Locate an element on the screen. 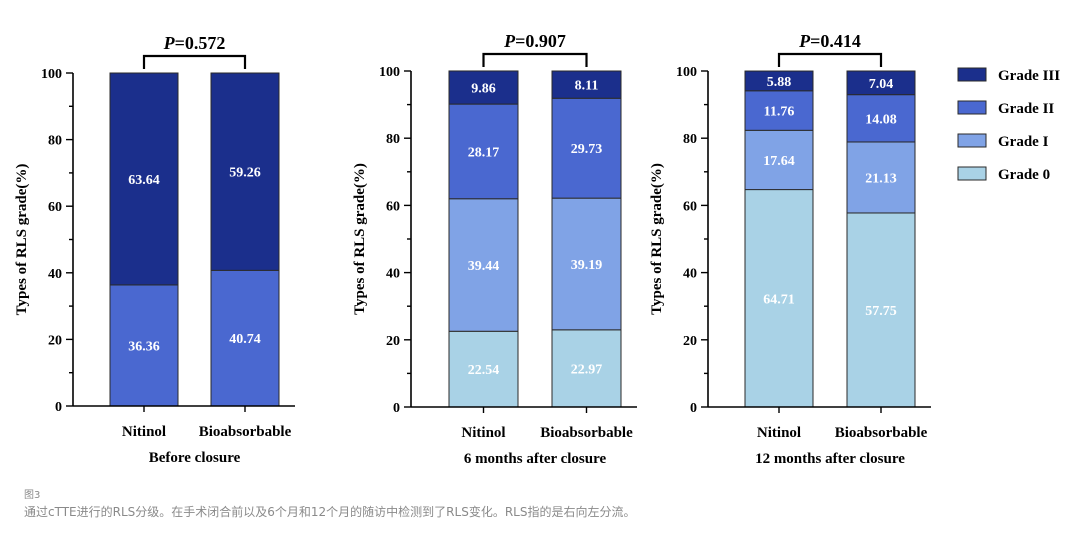 The image size is (1080, 539). data-label: 7.04 is located at coordinates (881, 84).